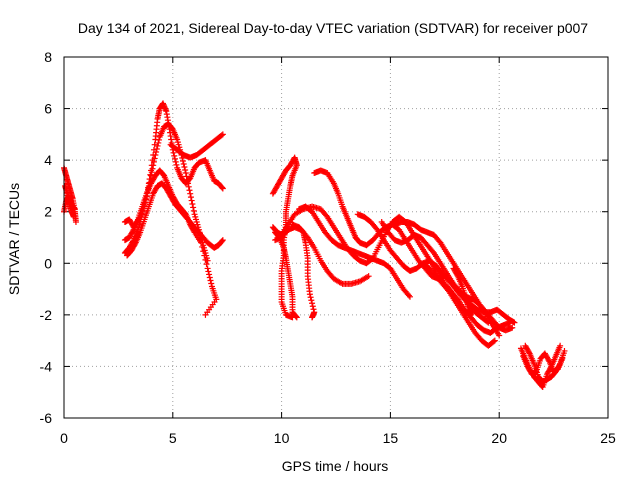 The image size is (640, 480). Describe the element at coordinates (545, 363) in the screenshot. I see `series-arc-d3` at that location.